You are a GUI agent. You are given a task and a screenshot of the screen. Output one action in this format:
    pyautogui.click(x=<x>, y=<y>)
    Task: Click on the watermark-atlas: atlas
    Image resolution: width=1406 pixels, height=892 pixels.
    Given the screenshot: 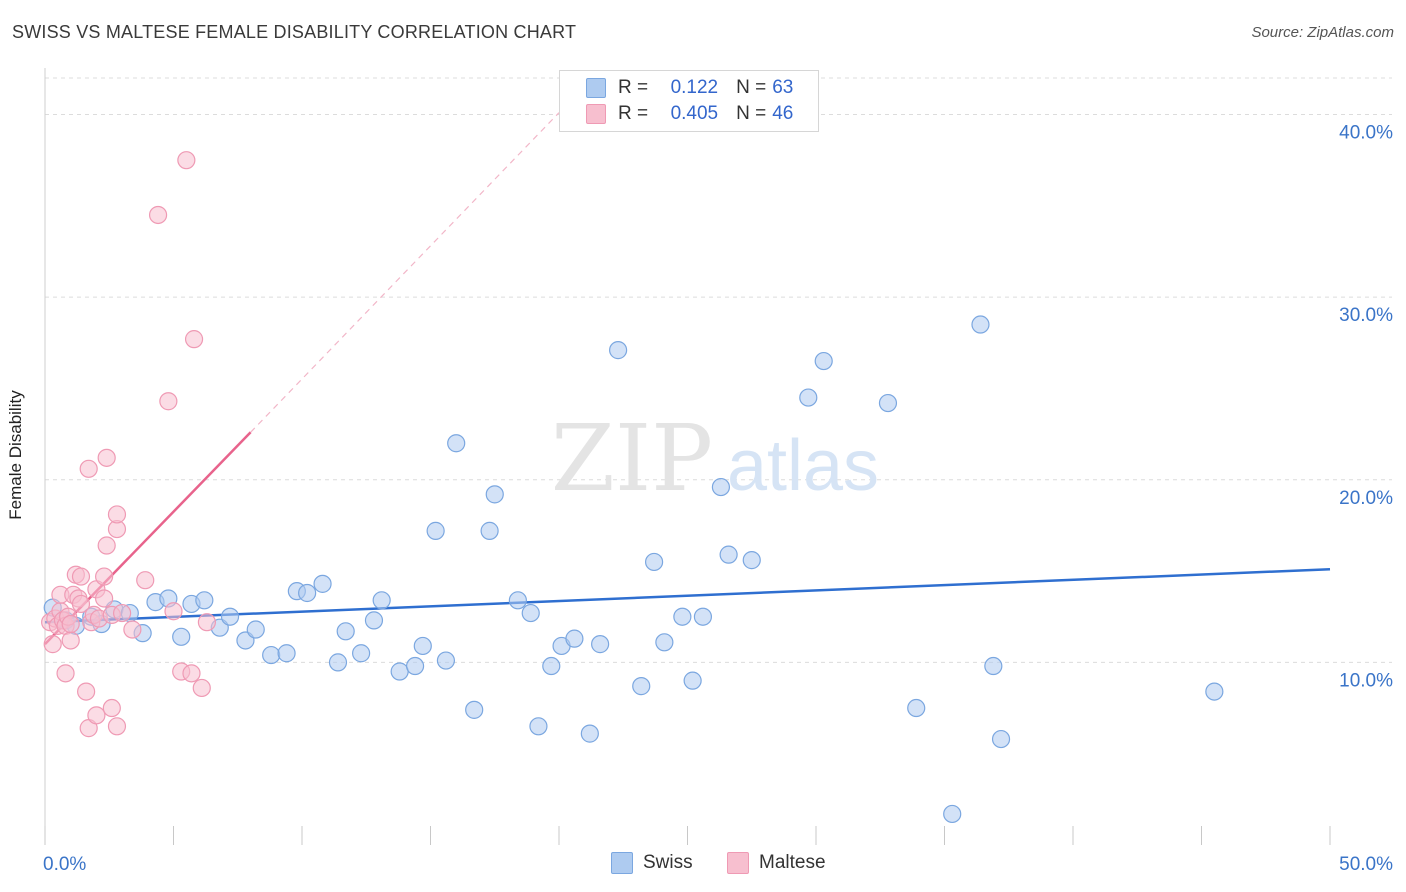 What is the action you would take?
    pyautogui.click(x=803, y=466)
    